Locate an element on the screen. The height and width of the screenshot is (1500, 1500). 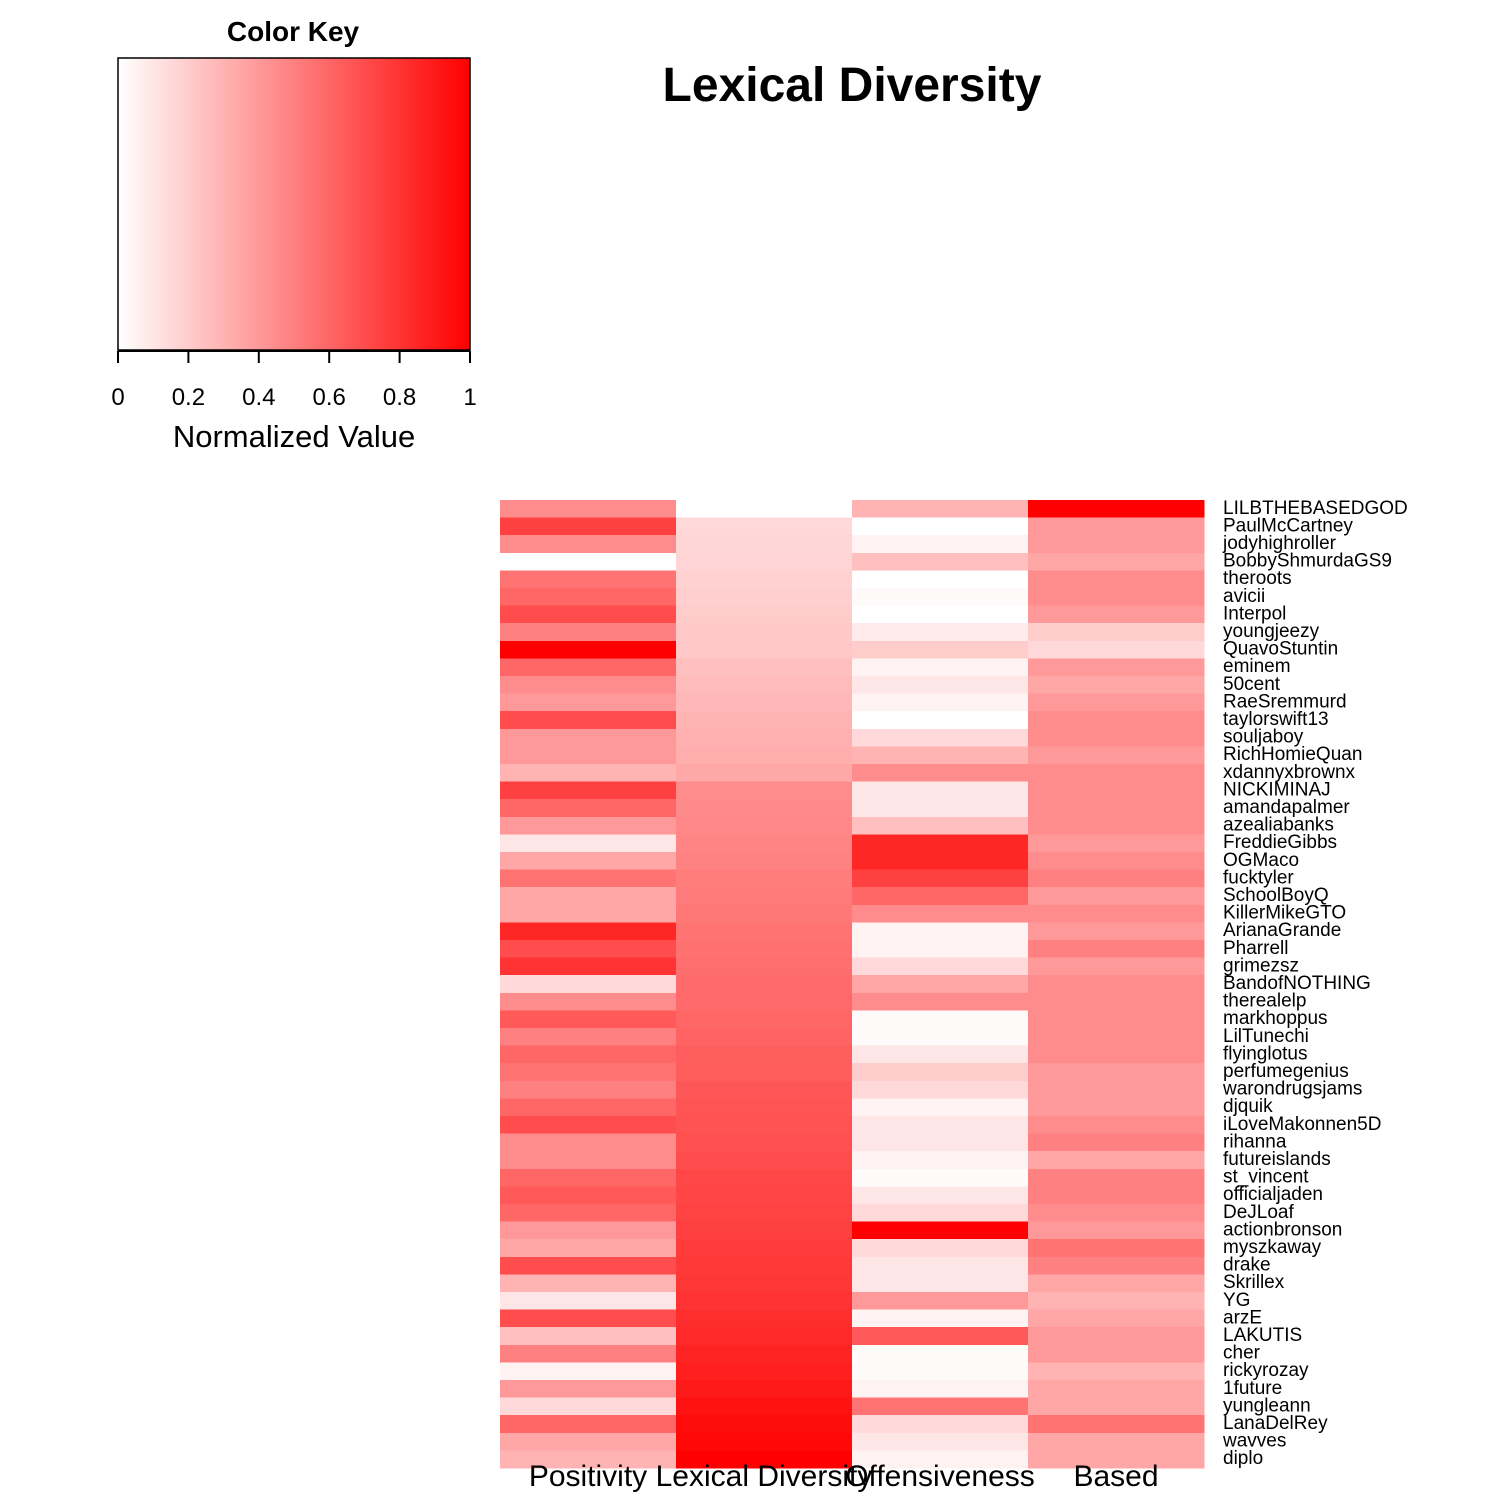
row-label: RichHomieQuan is located at coordinates (1292, 754).